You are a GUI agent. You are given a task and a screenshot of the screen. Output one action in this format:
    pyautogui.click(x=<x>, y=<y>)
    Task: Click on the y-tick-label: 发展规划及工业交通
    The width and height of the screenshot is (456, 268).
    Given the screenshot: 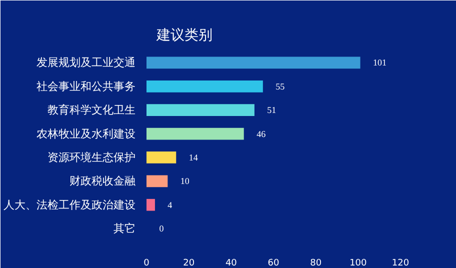 What is the action you would take?
    pyautogui.click(x=86, y=63)
    